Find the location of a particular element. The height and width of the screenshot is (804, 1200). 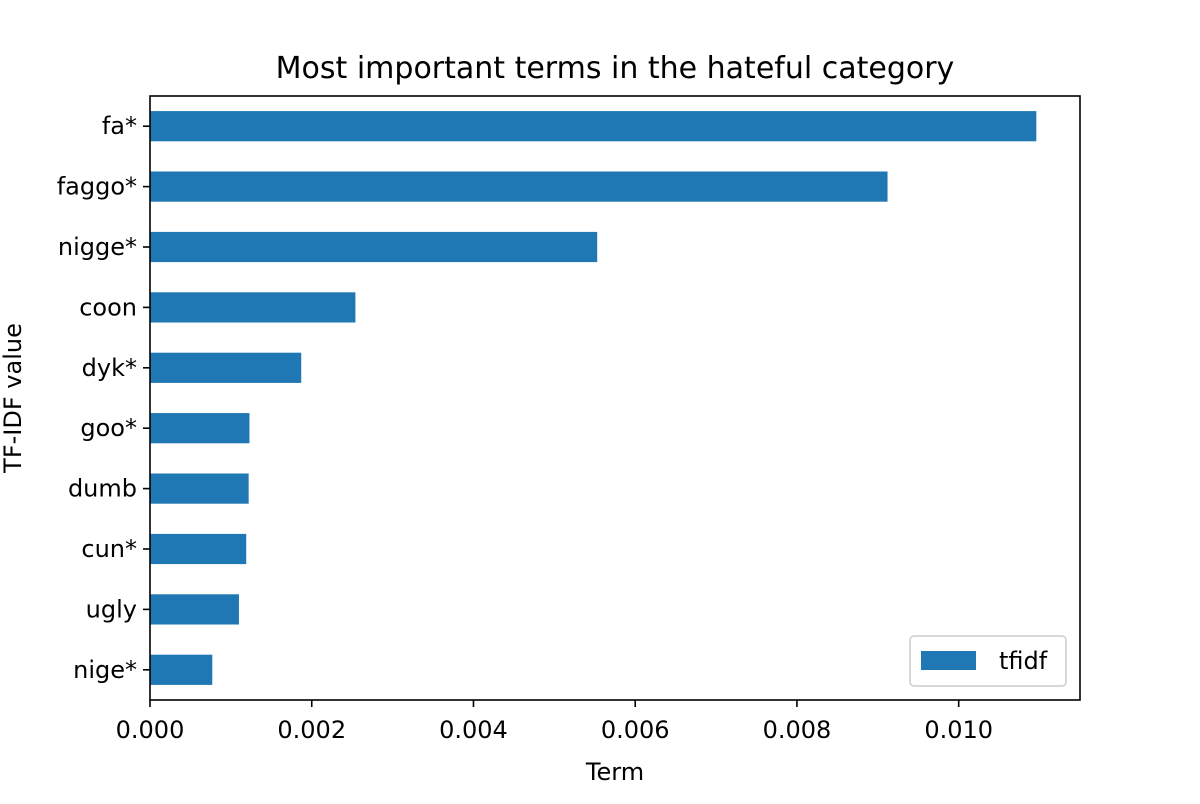

y-tick-label: fa* is located at coordinates (119, 126).